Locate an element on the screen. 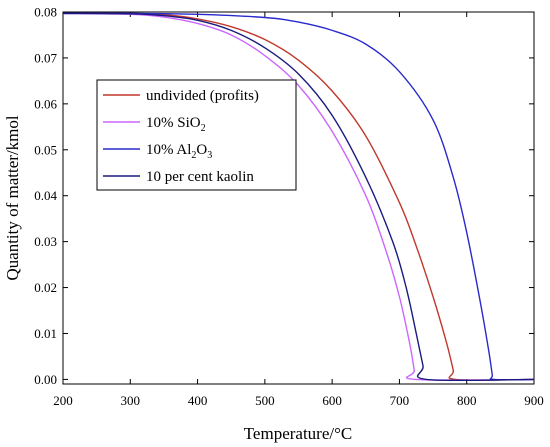 This screenshot has height=447, width=550. x-tick-label: 600 is located at coordinates (332, 400).